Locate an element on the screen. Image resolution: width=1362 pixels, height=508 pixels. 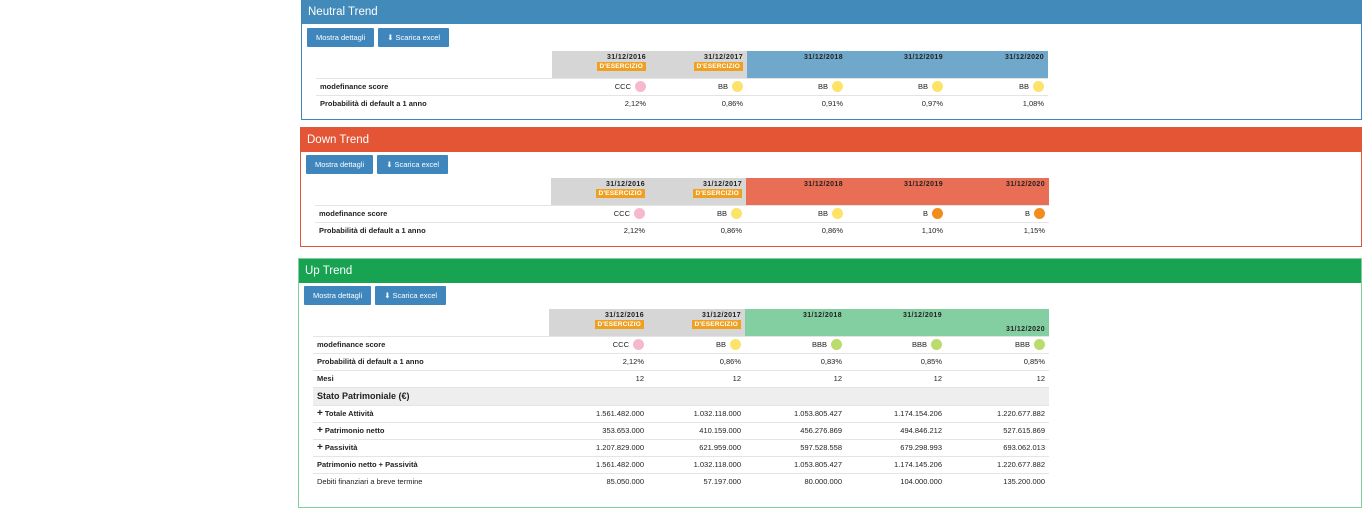
value-cell: 1.174.145.206 is located at coordinates (896, 464).